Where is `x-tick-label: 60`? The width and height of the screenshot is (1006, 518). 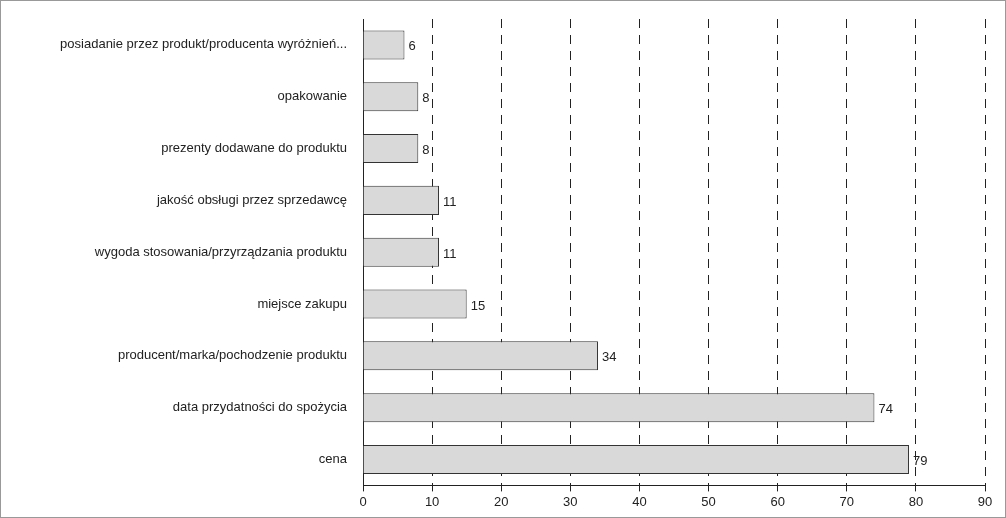
x-tick-label: 60 is located at coordinates (777, 501).